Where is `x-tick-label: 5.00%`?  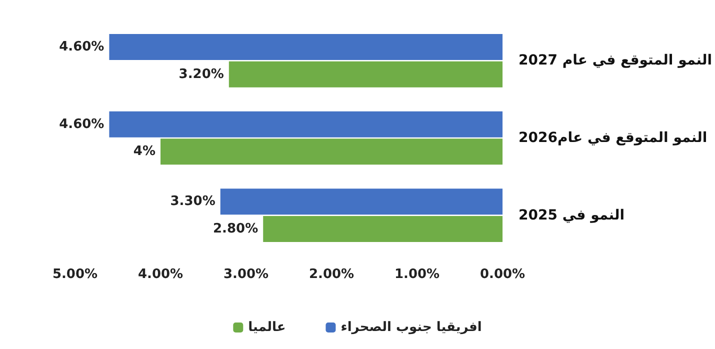
x-tick-label: 5.00% is located at coordinates (75, 274).